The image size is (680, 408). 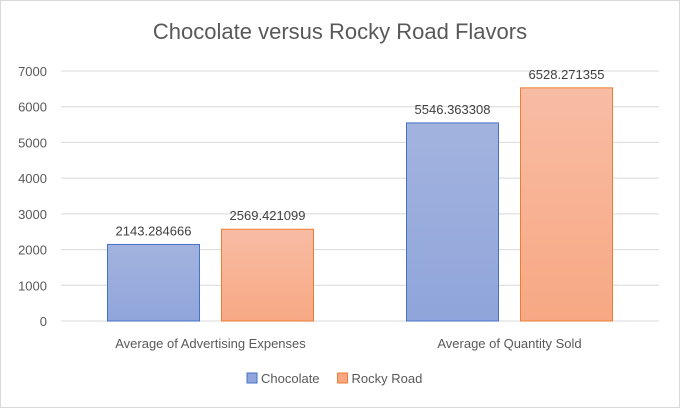 What do you see at coordinates (387, 378) in the screenshot?
I see `legend-label: Rocky Road` at bounding box center [387, 378].